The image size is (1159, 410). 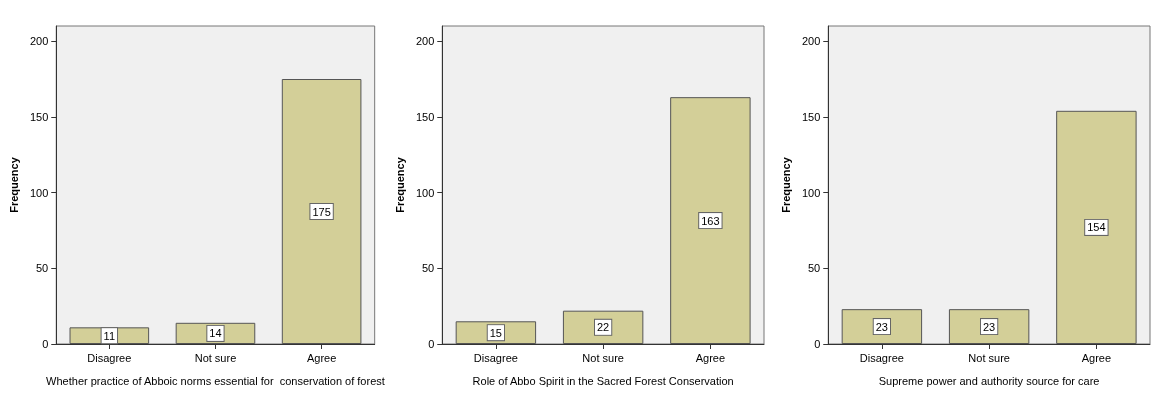 What do you see at coordinates (215, 333) in the screenshot?
I see `data-label: 14` at bounding box center [215, 333].